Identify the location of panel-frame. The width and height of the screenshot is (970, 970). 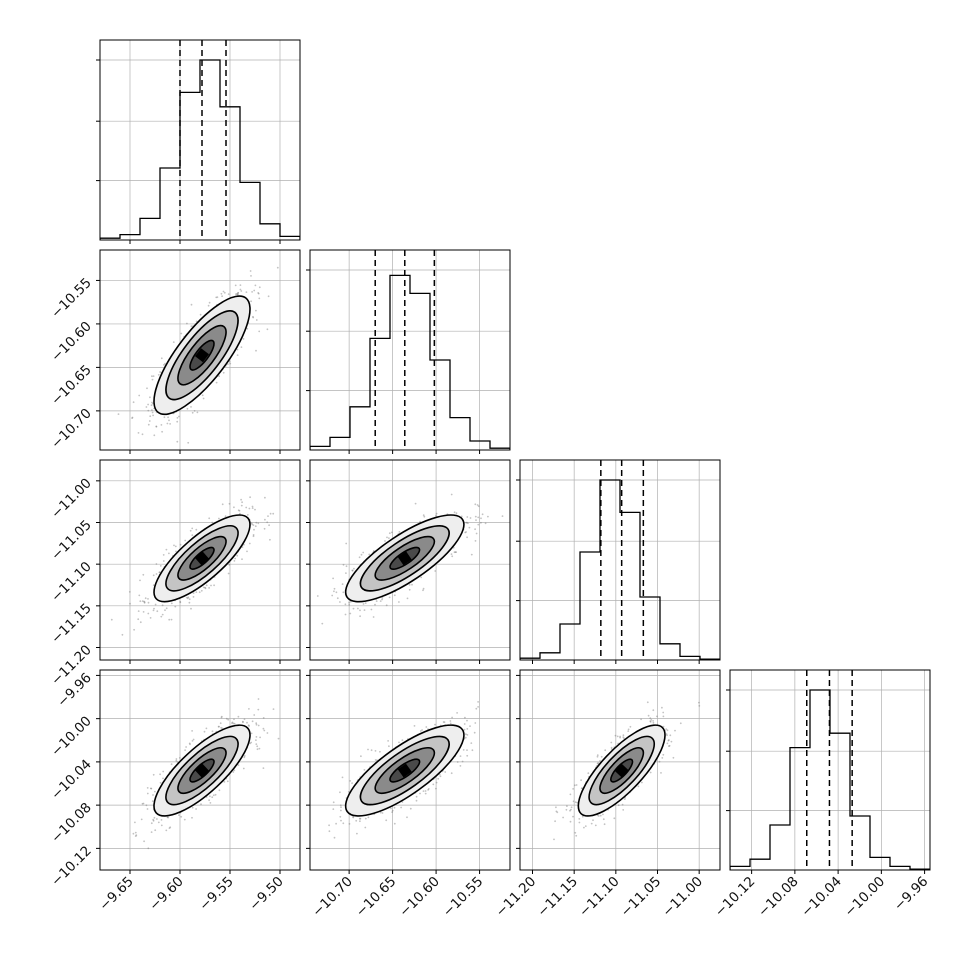
(410, 560).